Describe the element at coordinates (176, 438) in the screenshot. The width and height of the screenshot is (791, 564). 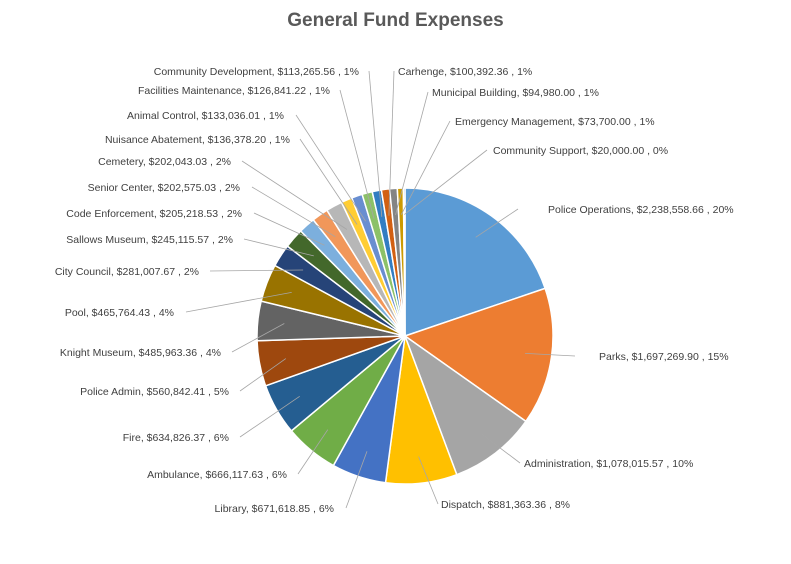
I see `data-label: Fire, $634,826.37 , 6%` at that location.